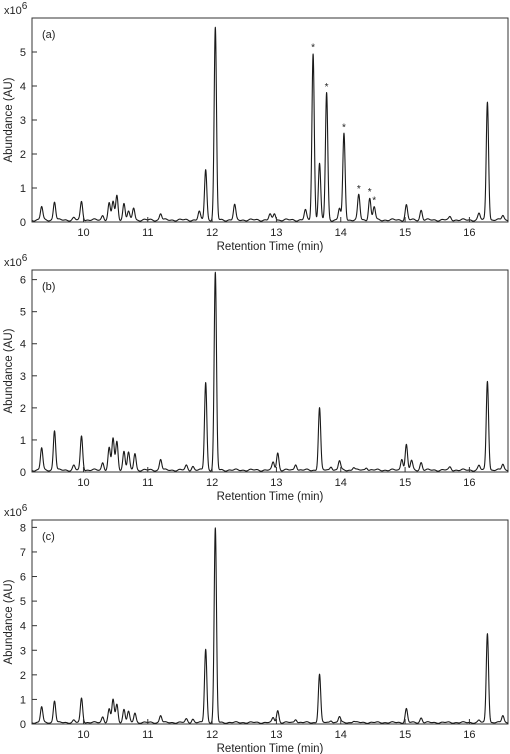  I want to click on panel-label: (b), so click(48, 287).